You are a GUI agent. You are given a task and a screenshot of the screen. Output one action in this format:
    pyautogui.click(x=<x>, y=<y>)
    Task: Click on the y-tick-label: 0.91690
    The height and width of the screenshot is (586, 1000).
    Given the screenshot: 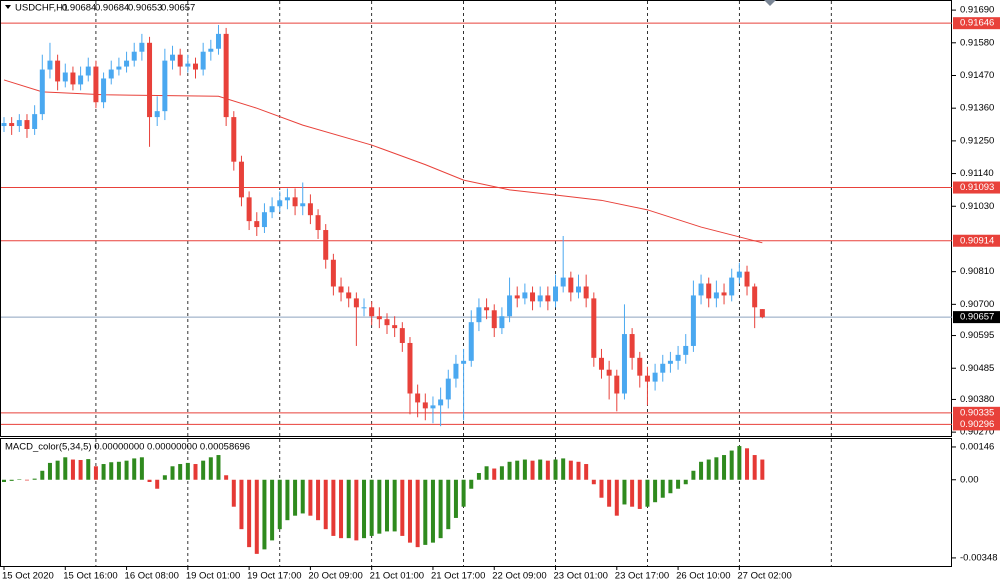 What is the action you would take?
    pyautogui.click(x=977, y=10)
    